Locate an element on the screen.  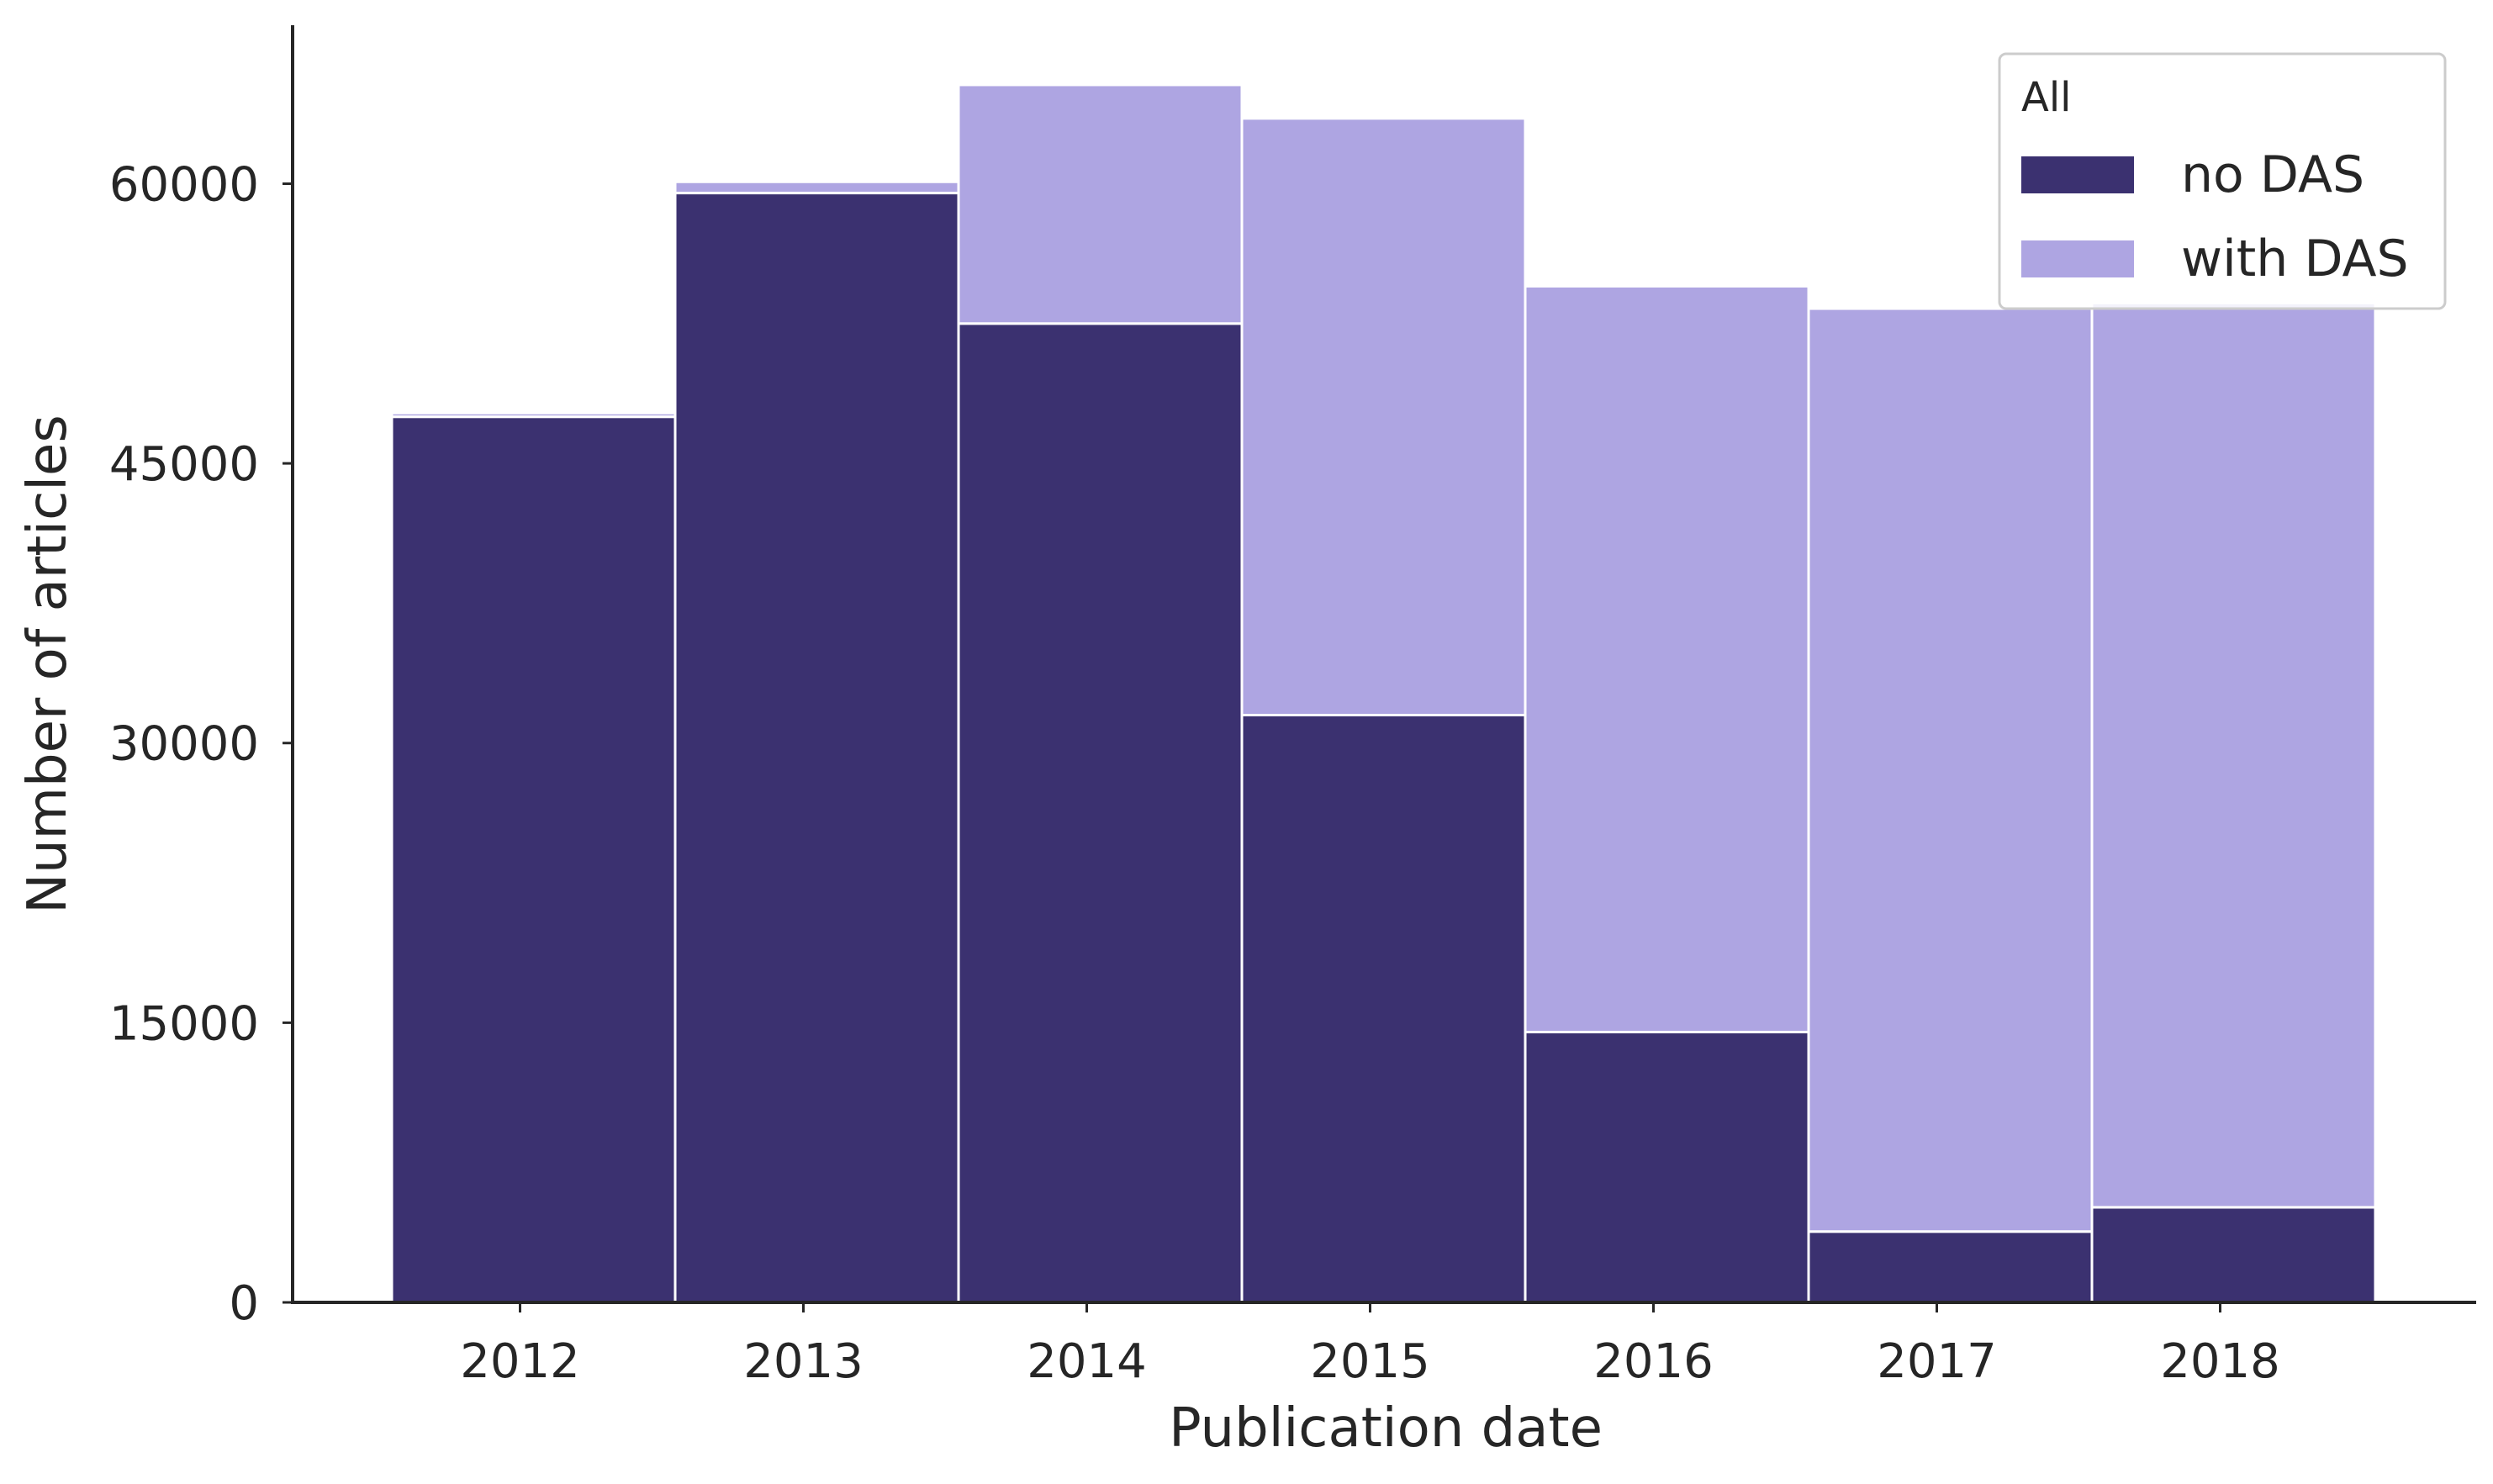
y-tick-label: 30000 is located at coordinates (184, 744).